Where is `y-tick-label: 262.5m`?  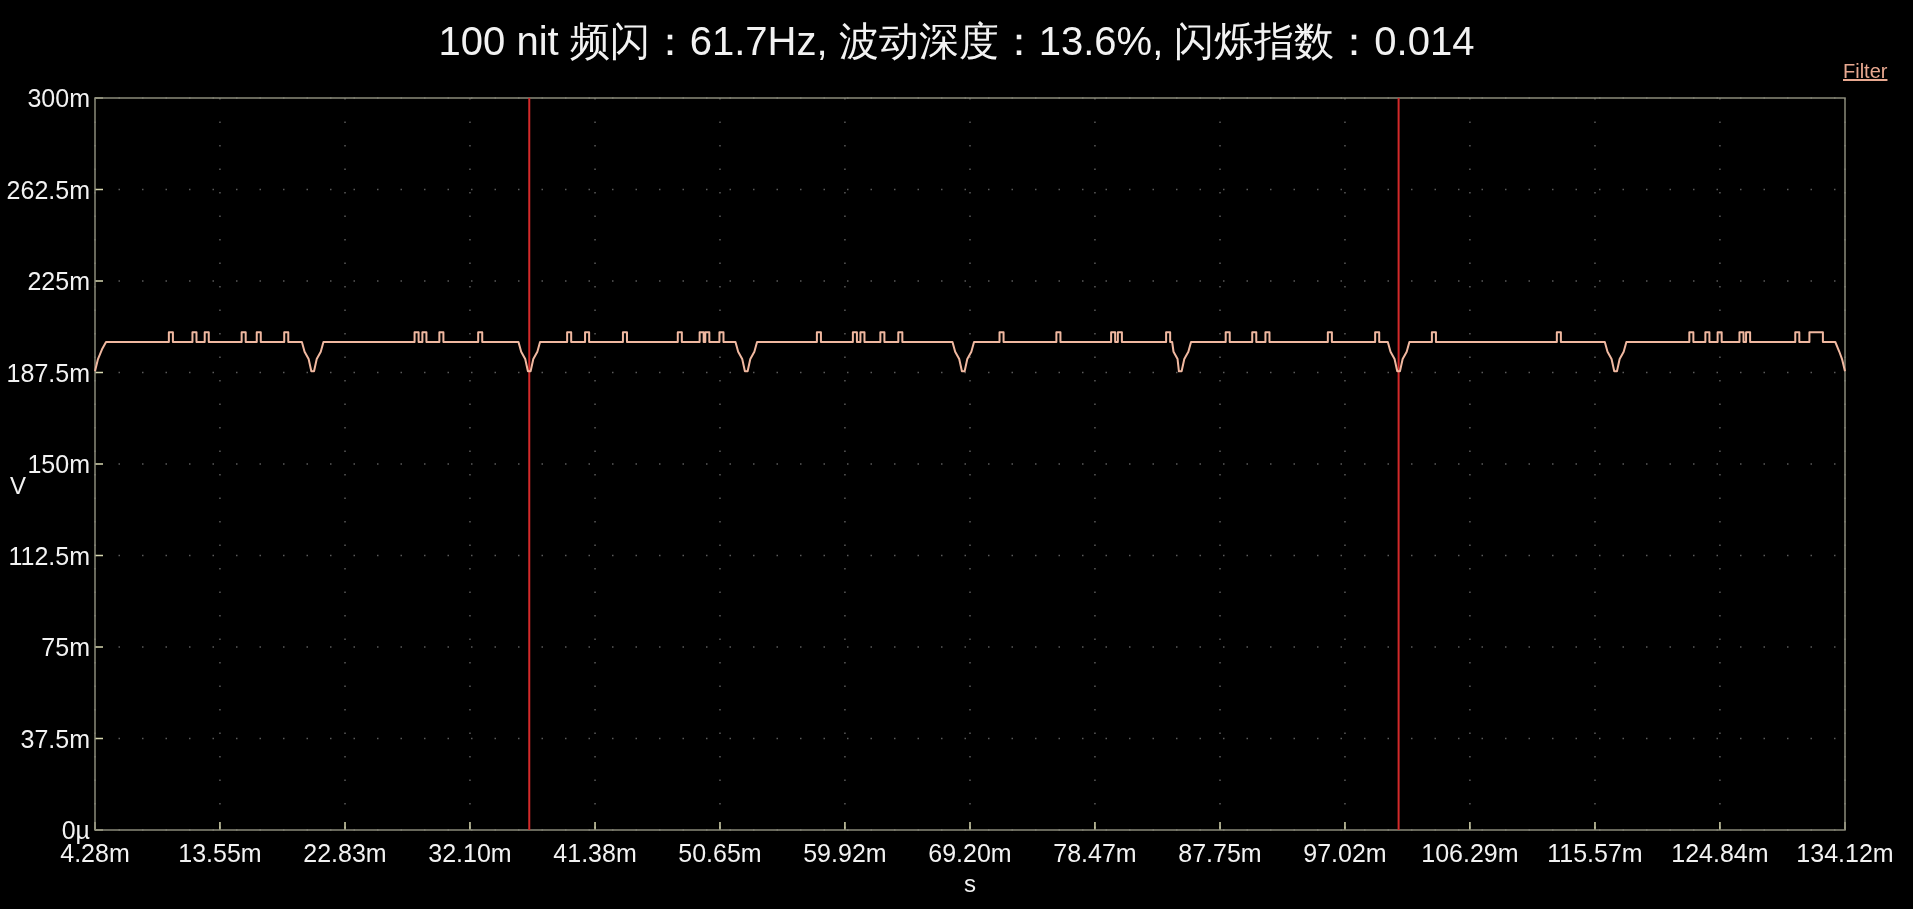
y-tick-label: 262.5m is located at coordinates (48, 189).